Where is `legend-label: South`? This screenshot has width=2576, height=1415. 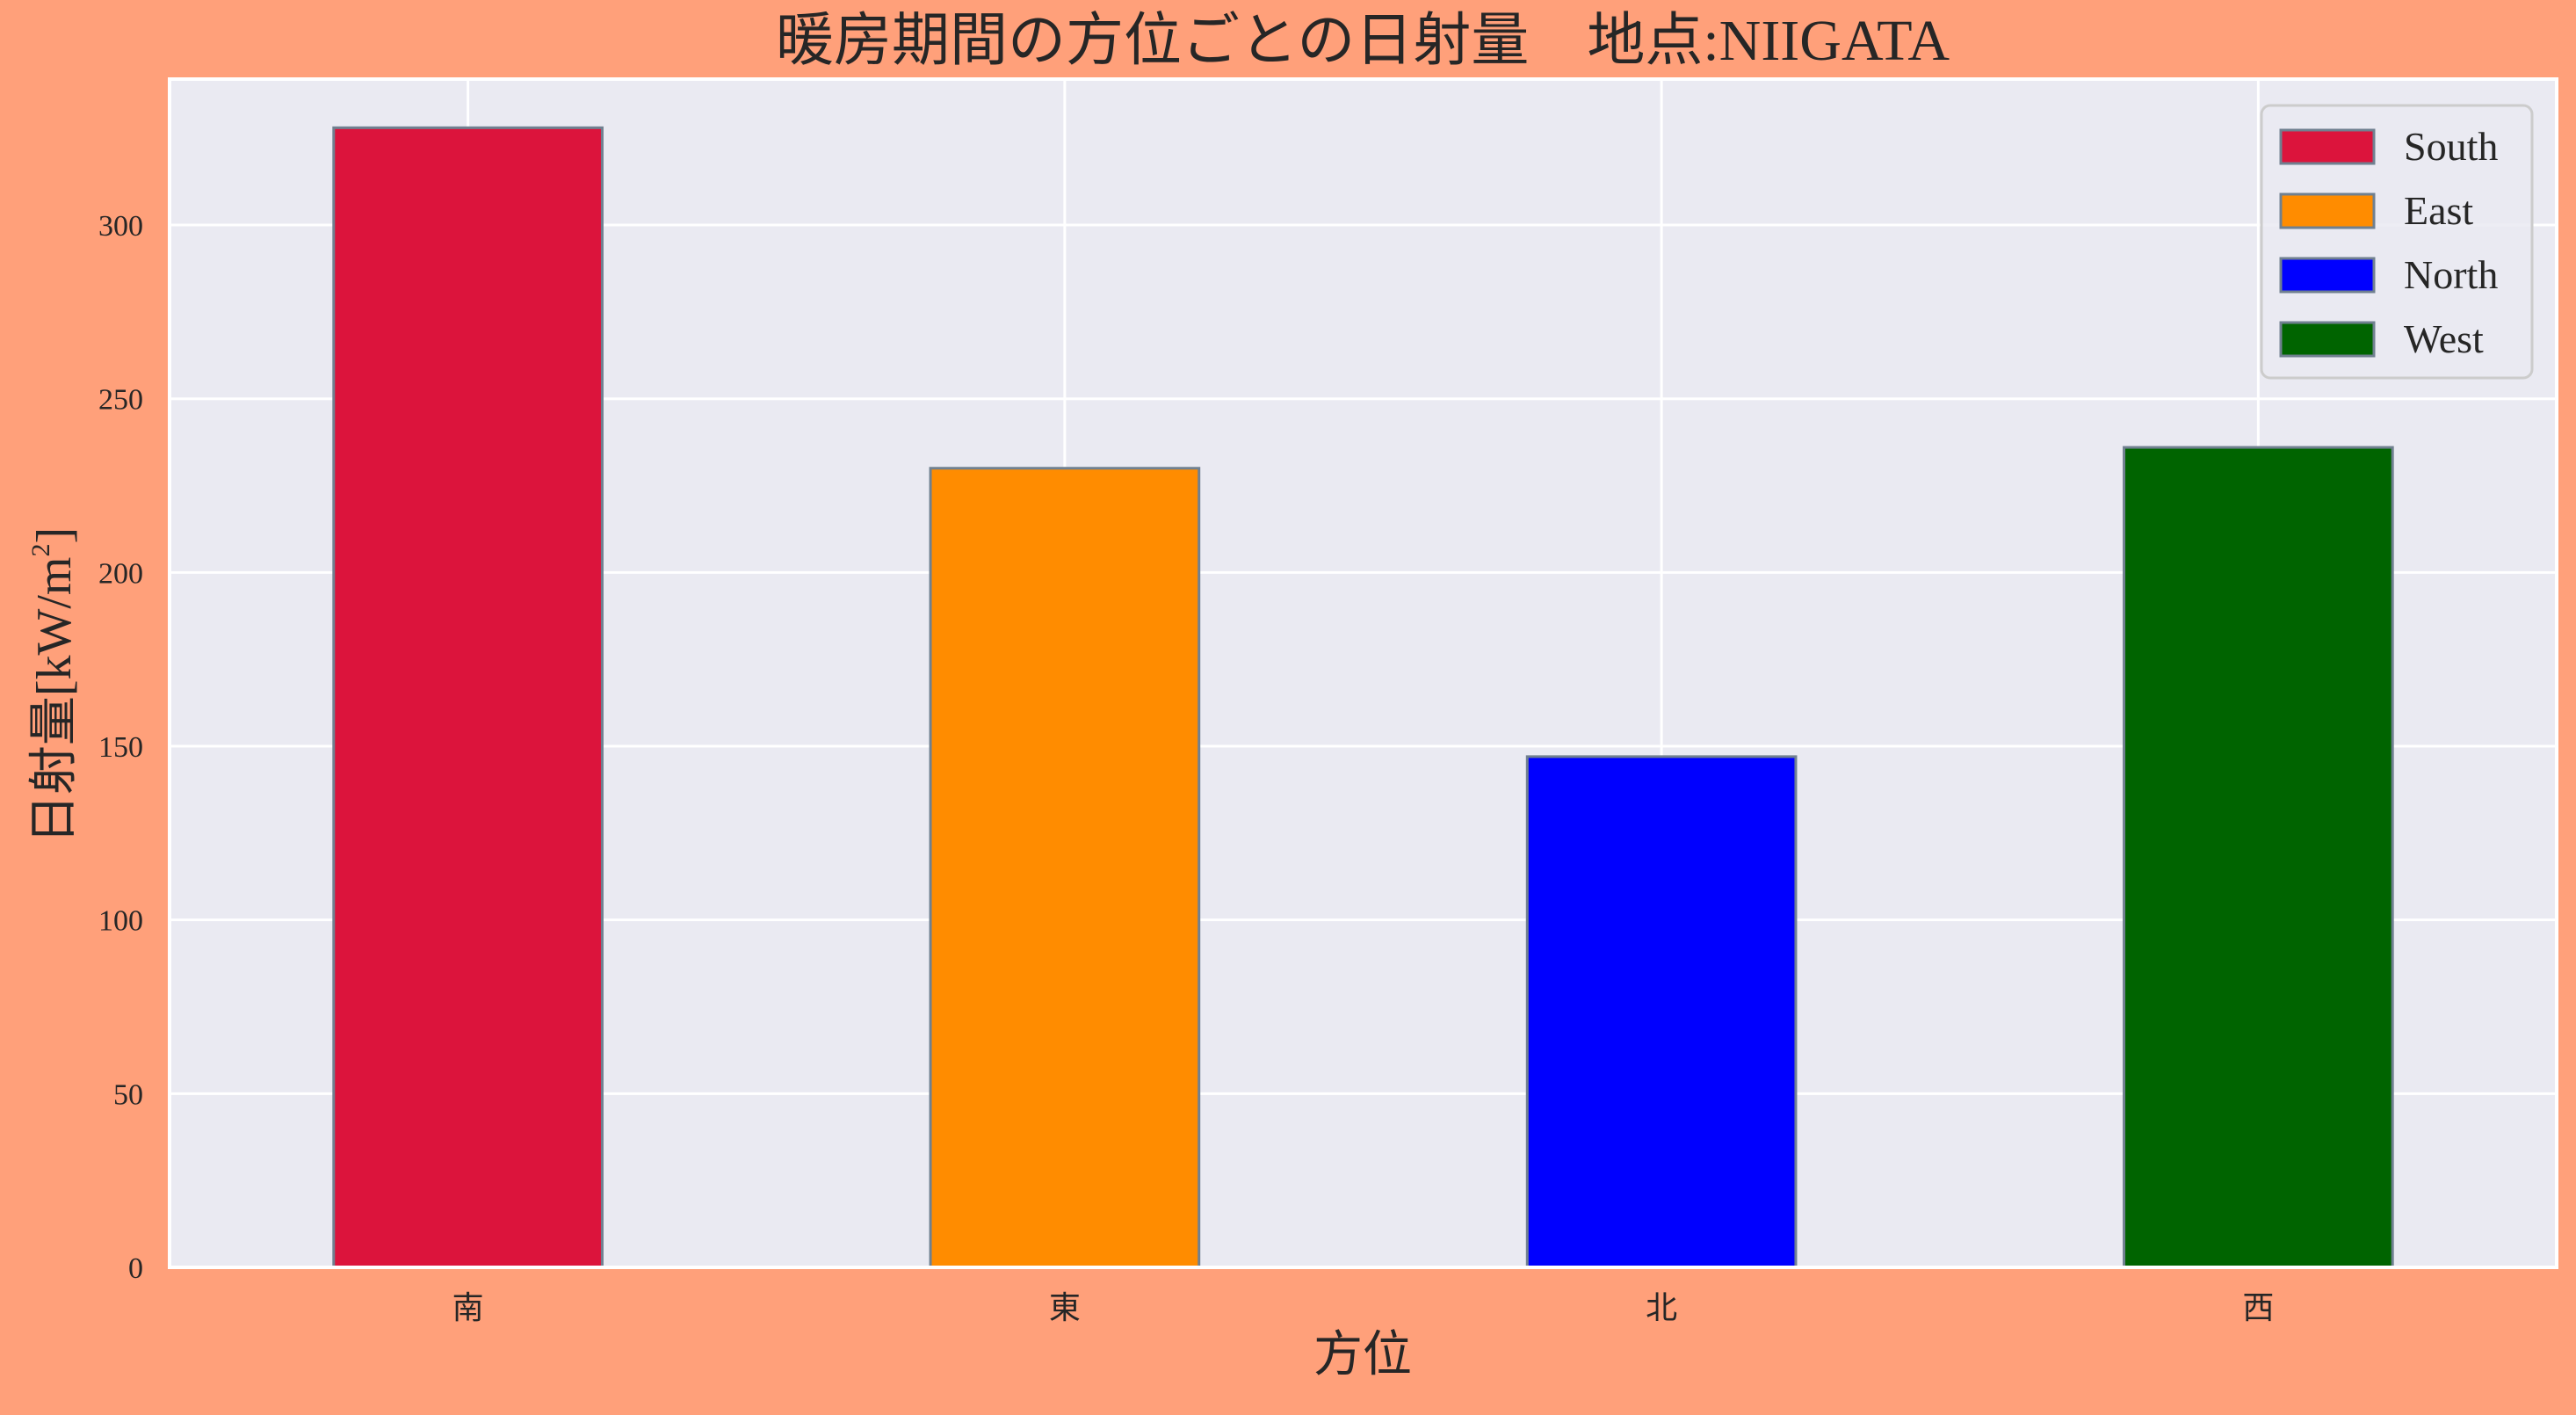
legend-label: South is located at coordinates (2451, 147).